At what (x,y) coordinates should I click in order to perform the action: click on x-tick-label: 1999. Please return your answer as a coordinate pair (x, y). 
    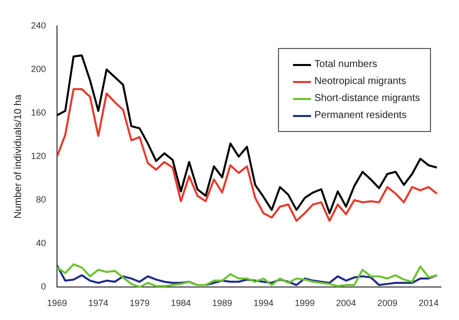
    Looking at the image, I should click on (304, 303).